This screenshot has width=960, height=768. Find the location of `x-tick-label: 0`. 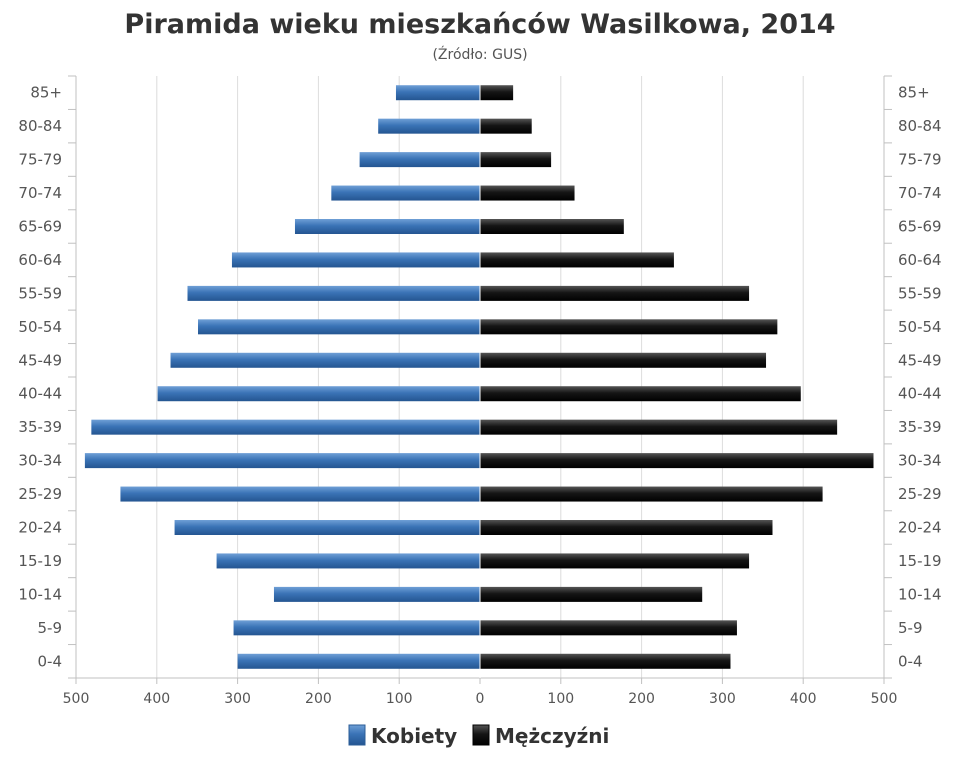

x-tick-label: 0 is located at coordinates (480, 699).